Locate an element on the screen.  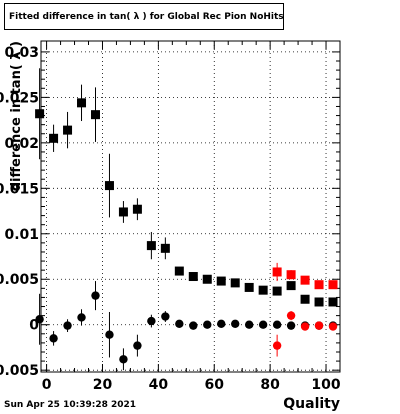
y-tick-label: 0.005 is located at coordinates (19, 280).